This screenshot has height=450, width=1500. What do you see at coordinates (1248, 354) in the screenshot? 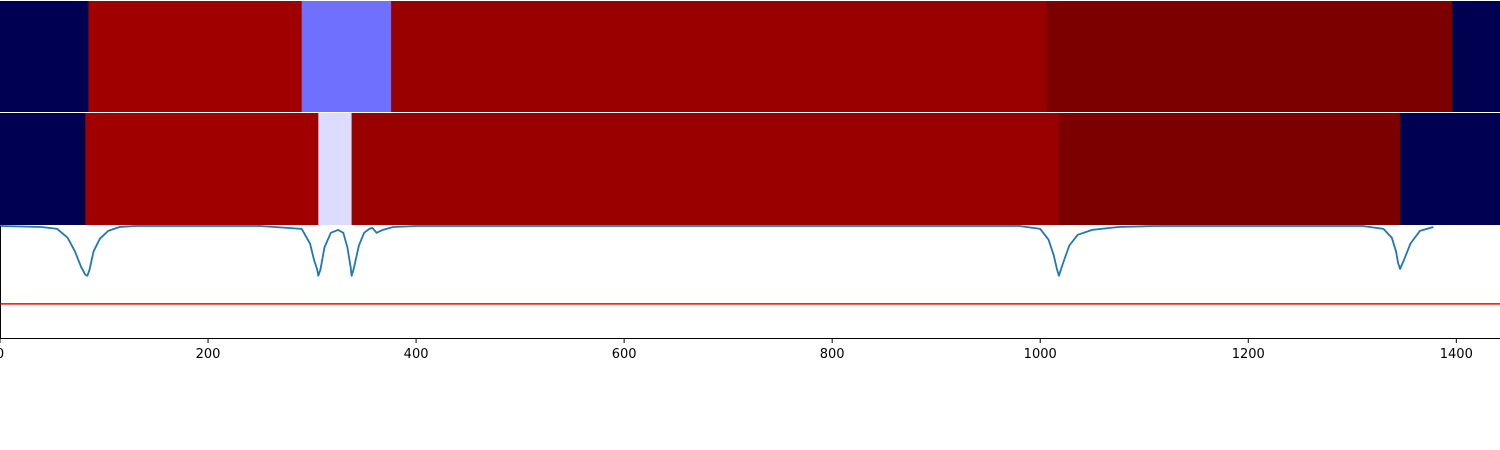
I see `x-tick-label: 1200` at bounding box center [1248, 354].